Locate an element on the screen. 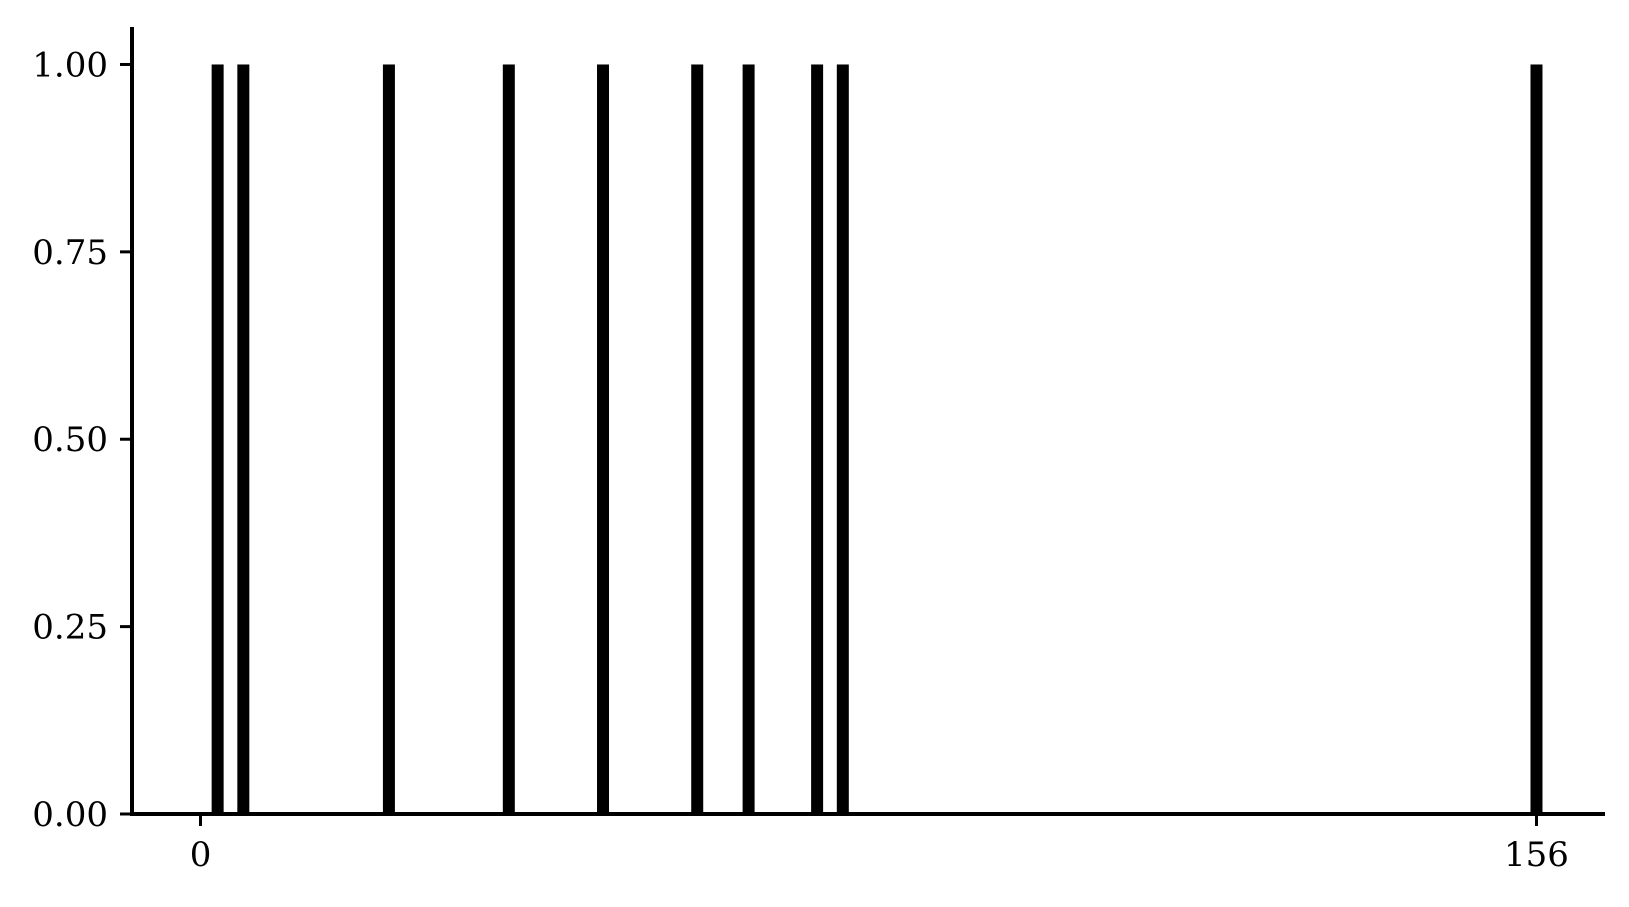  y-ticks-group: 0.00 0.25 0.50 0.75 1.00 is located at coordinates (82, 440).